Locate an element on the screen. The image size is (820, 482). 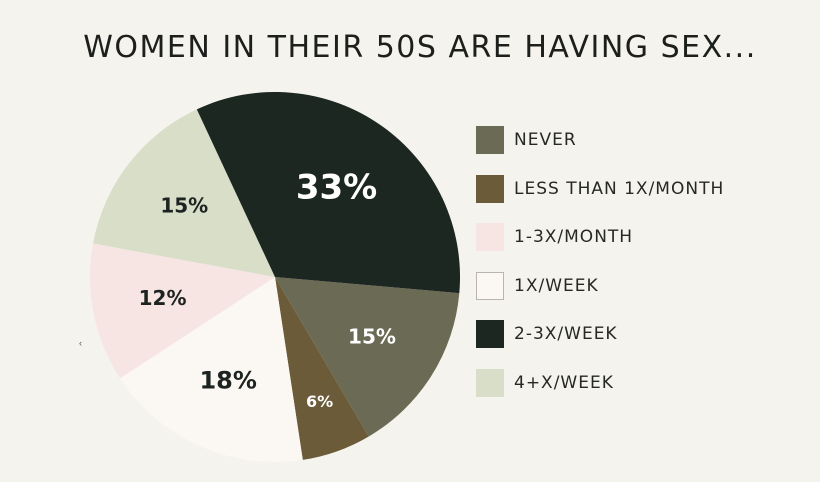
legend-item: 1X/WEEK is located at coordinates (600, 286).